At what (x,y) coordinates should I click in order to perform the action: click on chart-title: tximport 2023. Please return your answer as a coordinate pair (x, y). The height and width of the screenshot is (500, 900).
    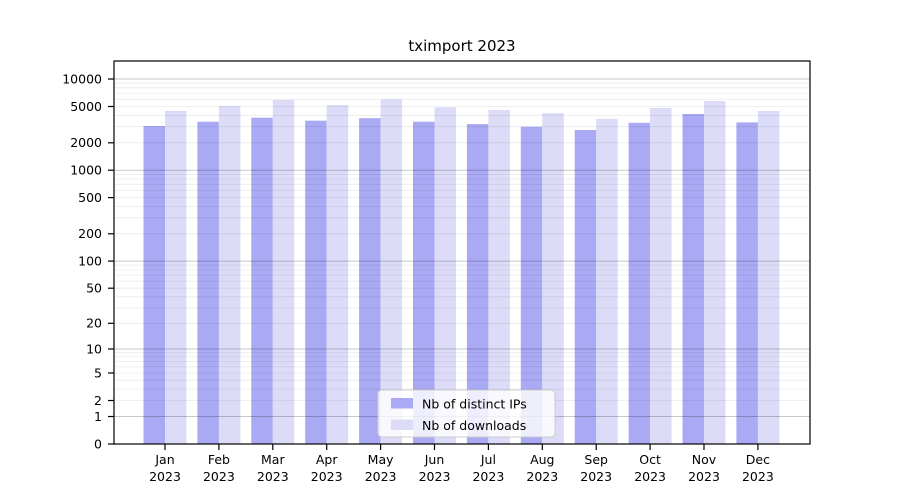
    Looking at the image, I should click on (461, 46).